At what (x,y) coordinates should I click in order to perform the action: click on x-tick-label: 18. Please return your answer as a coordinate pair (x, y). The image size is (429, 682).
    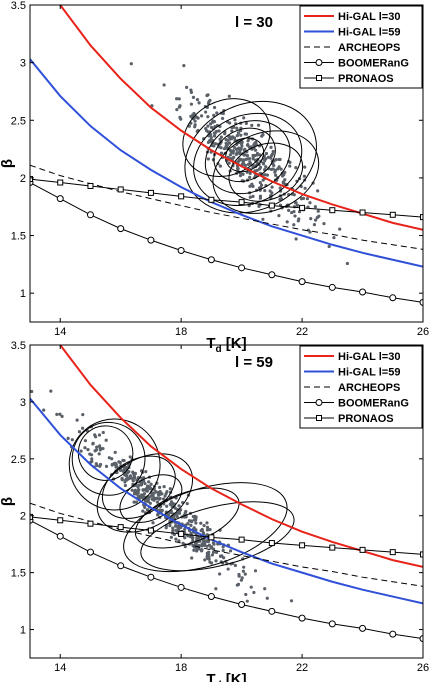
    Looking at the image, I should click on (181, 332).